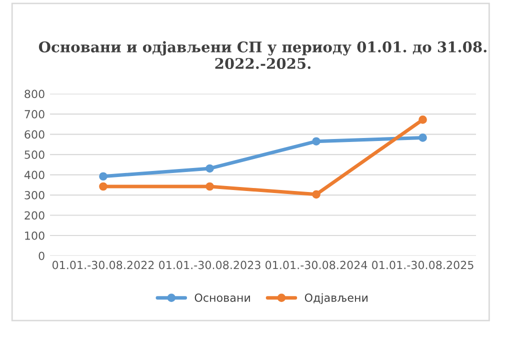  I want to click on y-tick-label: 0, so click(41, 256).